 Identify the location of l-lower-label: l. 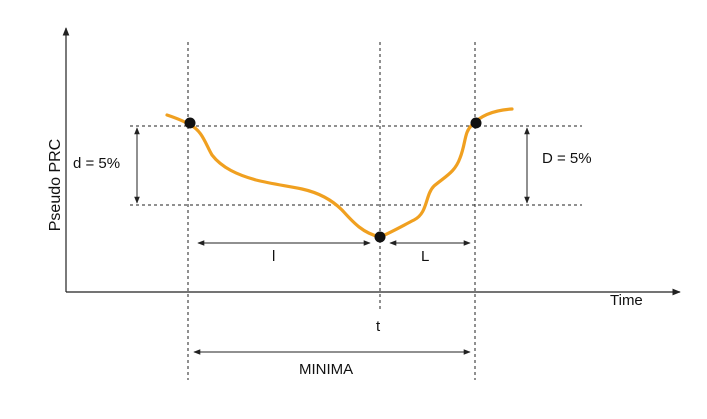
(273, 256).